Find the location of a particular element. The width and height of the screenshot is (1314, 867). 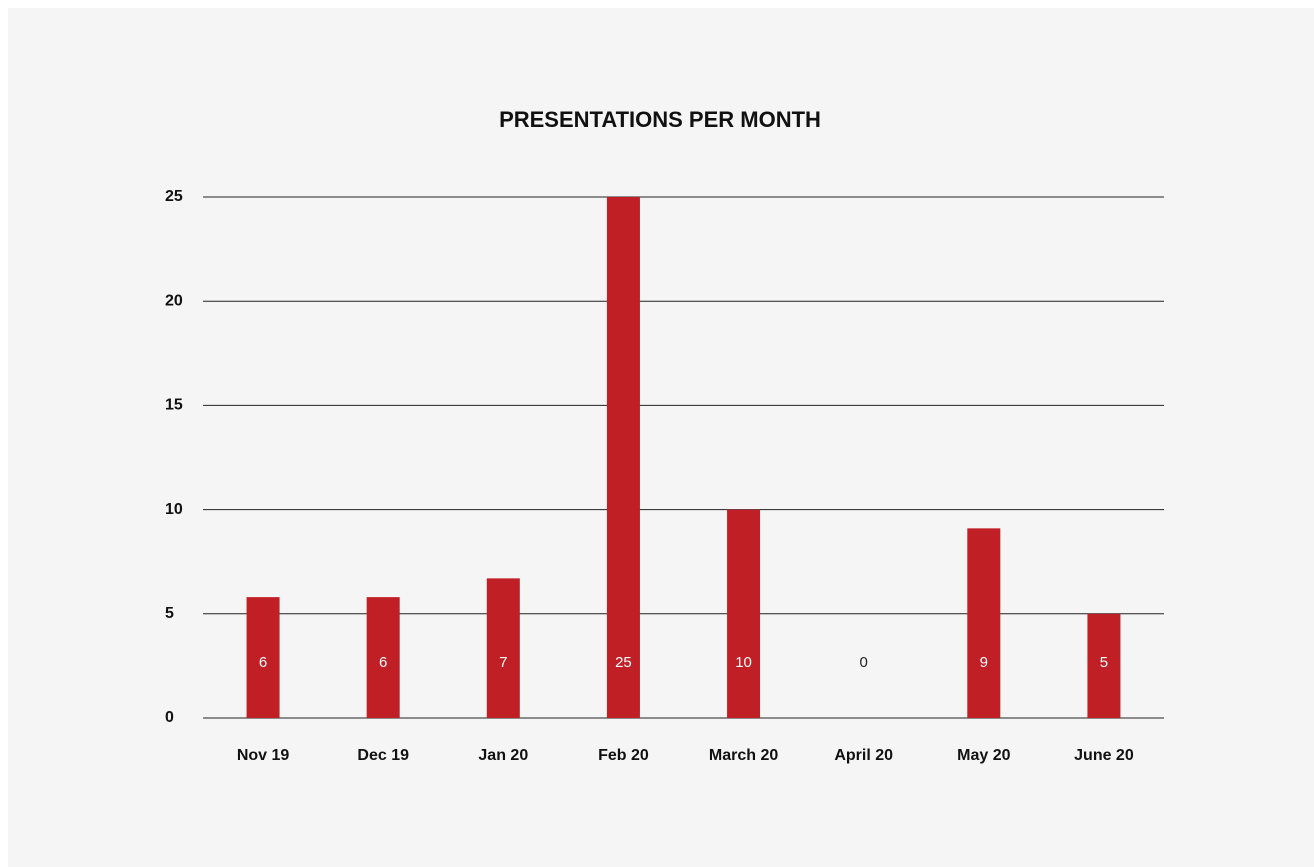

x-tick-label: June 20 is located at coordinates (1104, 755).